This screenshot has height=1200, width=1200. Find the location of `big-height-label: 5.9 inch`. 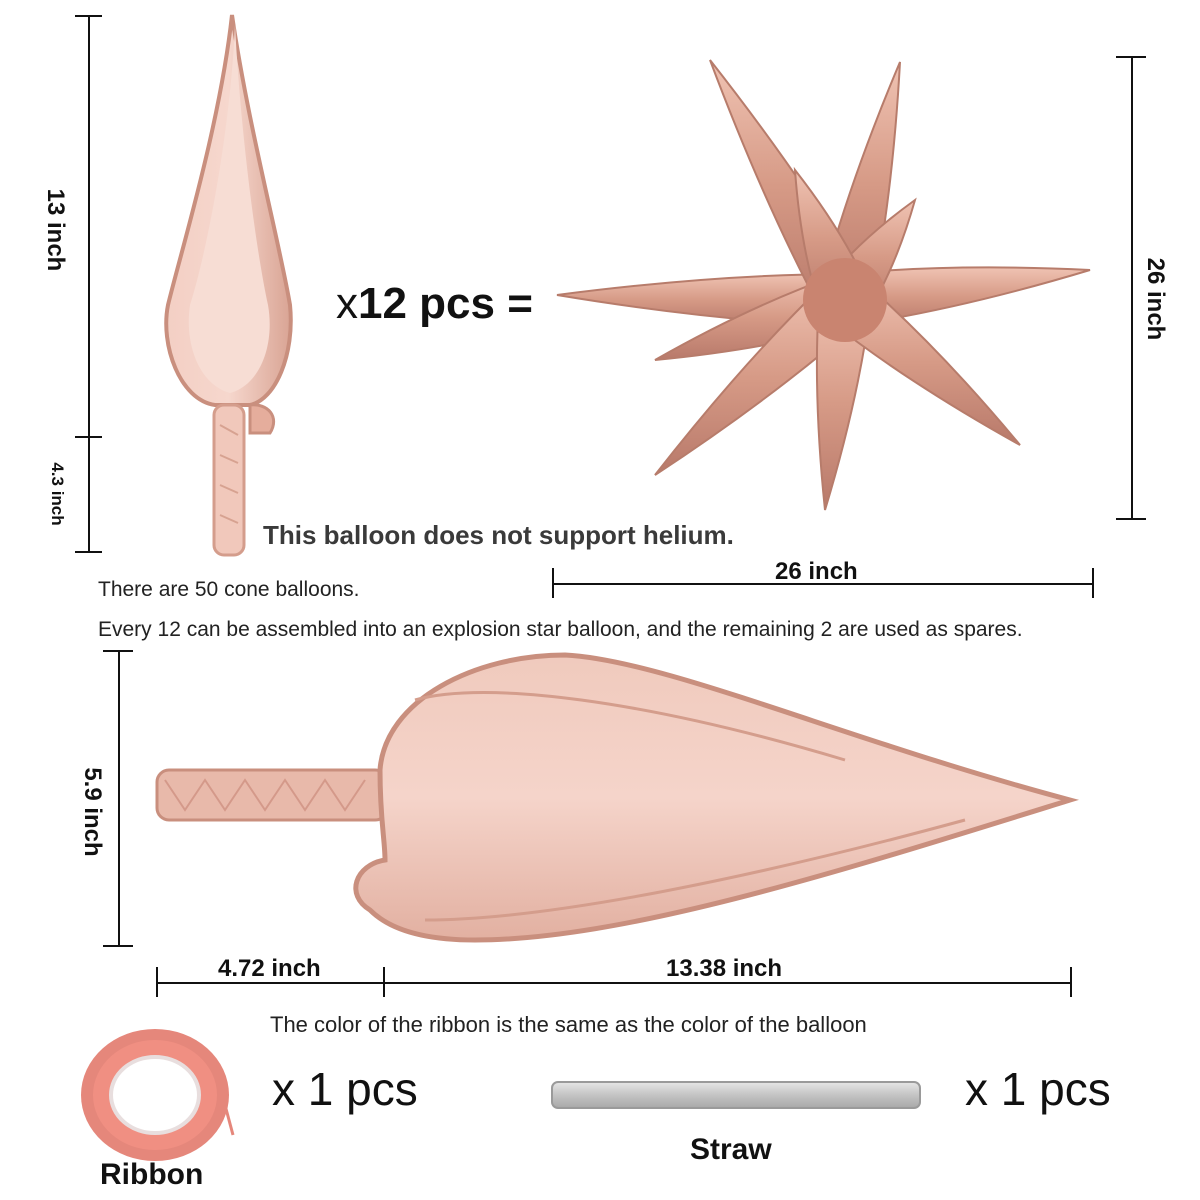

big-height-label: 5.9 inch is located at coordinates (92, 812).